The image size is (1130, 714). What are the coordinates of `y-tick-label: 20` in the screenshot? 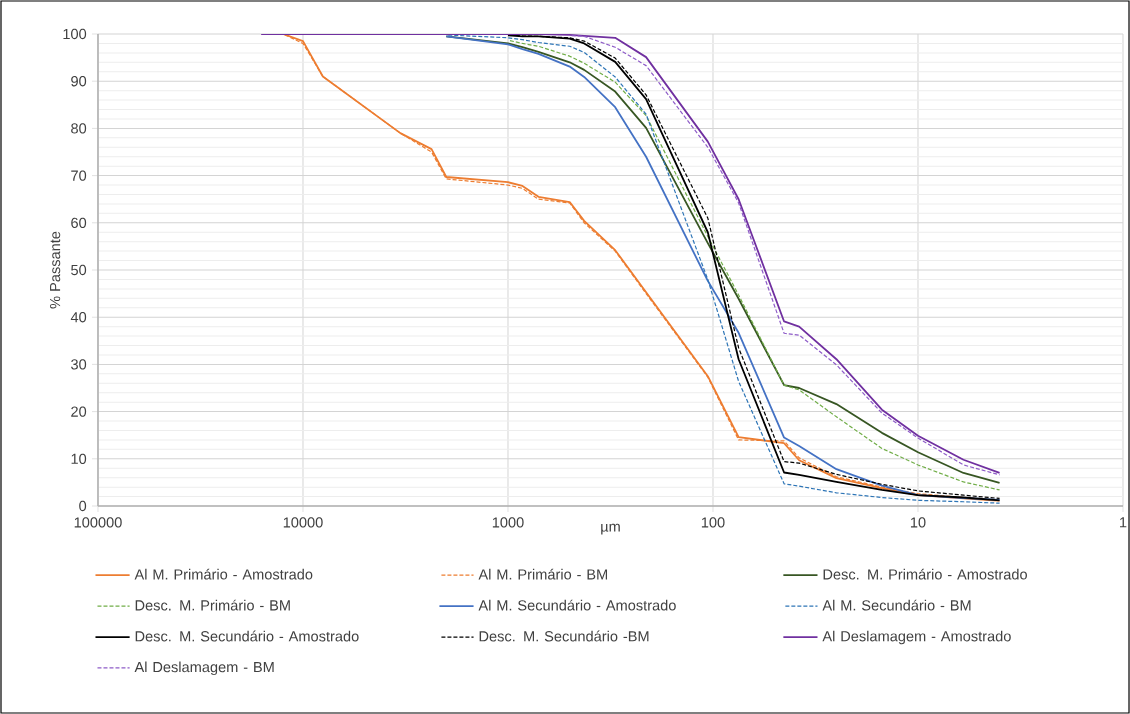 It's located at (79, 411).